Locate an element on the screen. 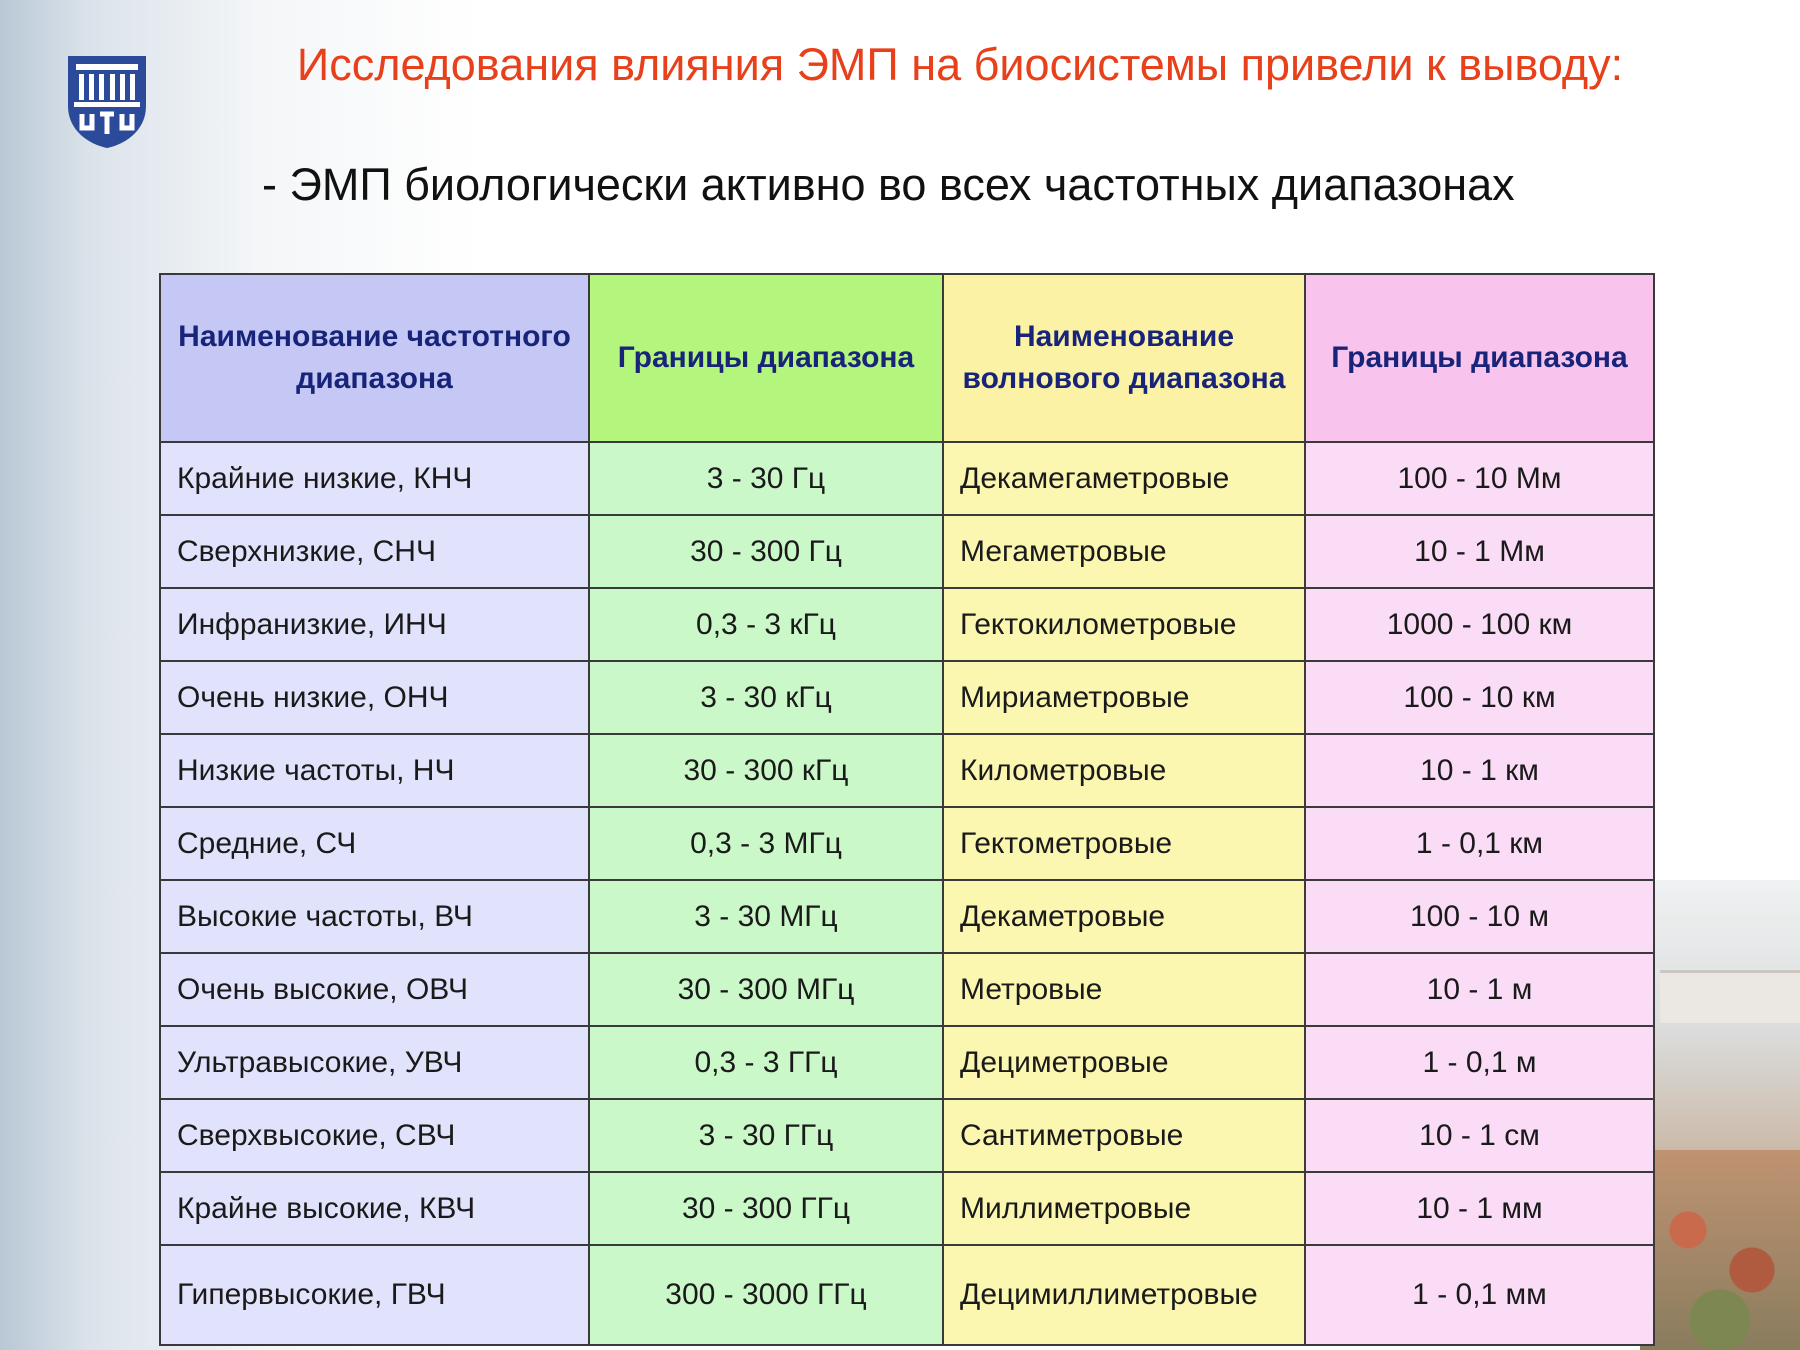 The height and width of the screenshot is (1350, 1800). cell-frequency-name: Очень низкие, ОНЧ is located at coordinates (374, 697).